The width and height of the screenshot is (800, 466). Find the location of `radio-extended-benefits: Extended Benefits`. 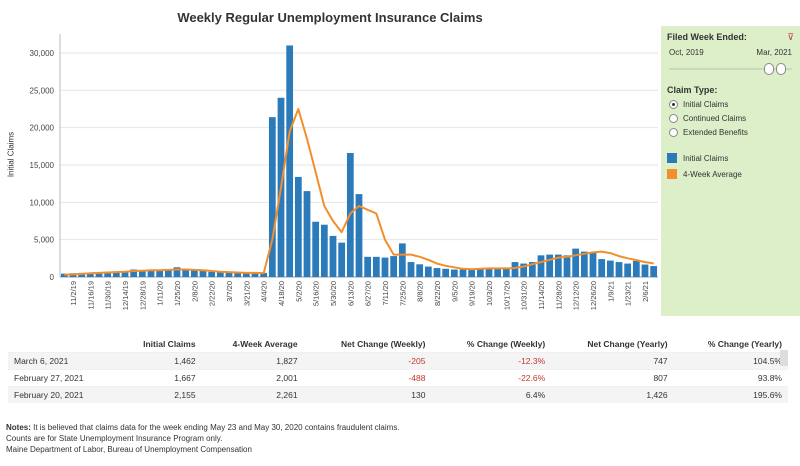

radio-extended-benefits: Extended Benefits is located at coordinates (708, 132).